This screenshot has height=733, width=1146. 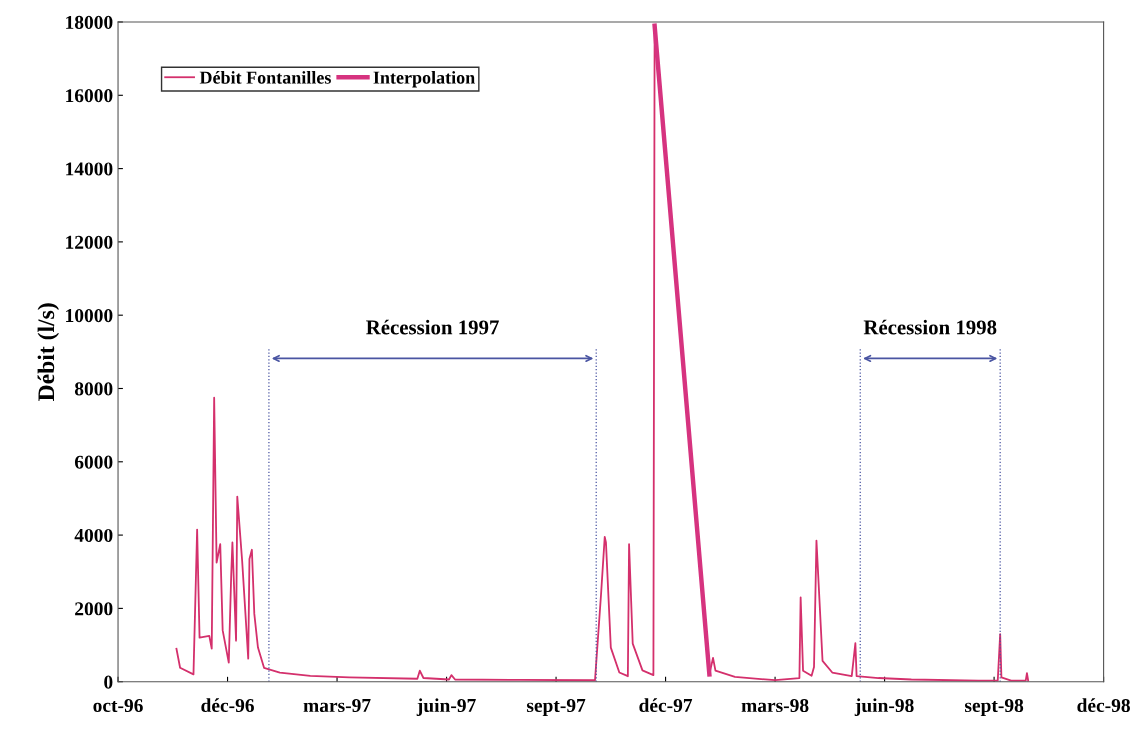 I want to click on x-tick-label: oct-96, so click(x=118, y=705).